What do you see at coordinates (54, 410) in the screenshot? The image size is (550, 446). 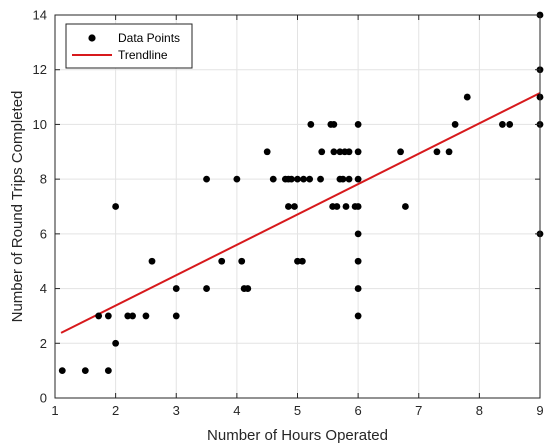 I see `x-tick-label: 1` at bounding box center [54, 410].